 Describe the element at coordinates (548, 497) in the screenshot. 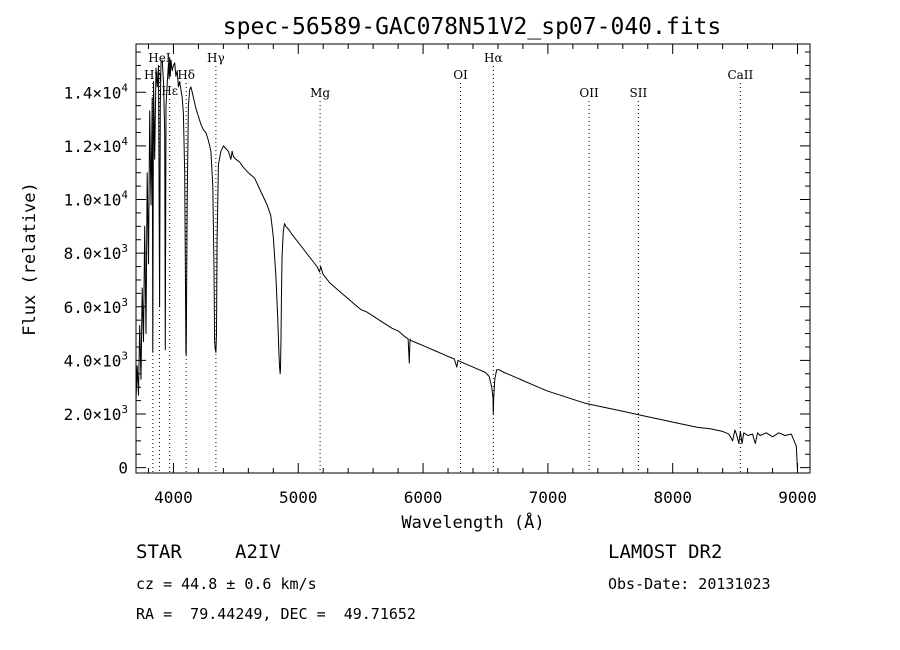

I see `x-tick-label: 7000` at that location.